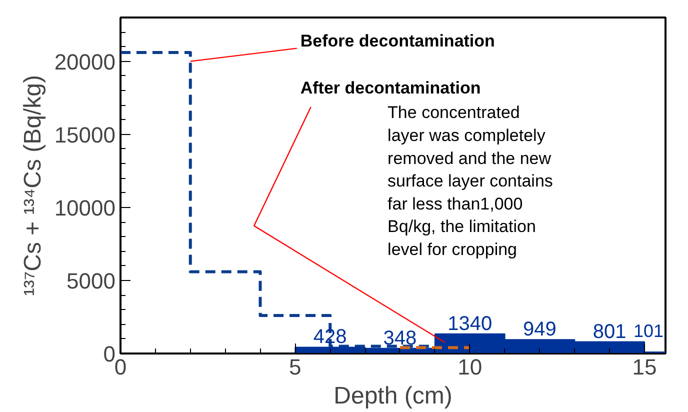 Image resolution: width=688 pixels, height=412 pixels. I want to click on data-label: 348, so click(400, 338).